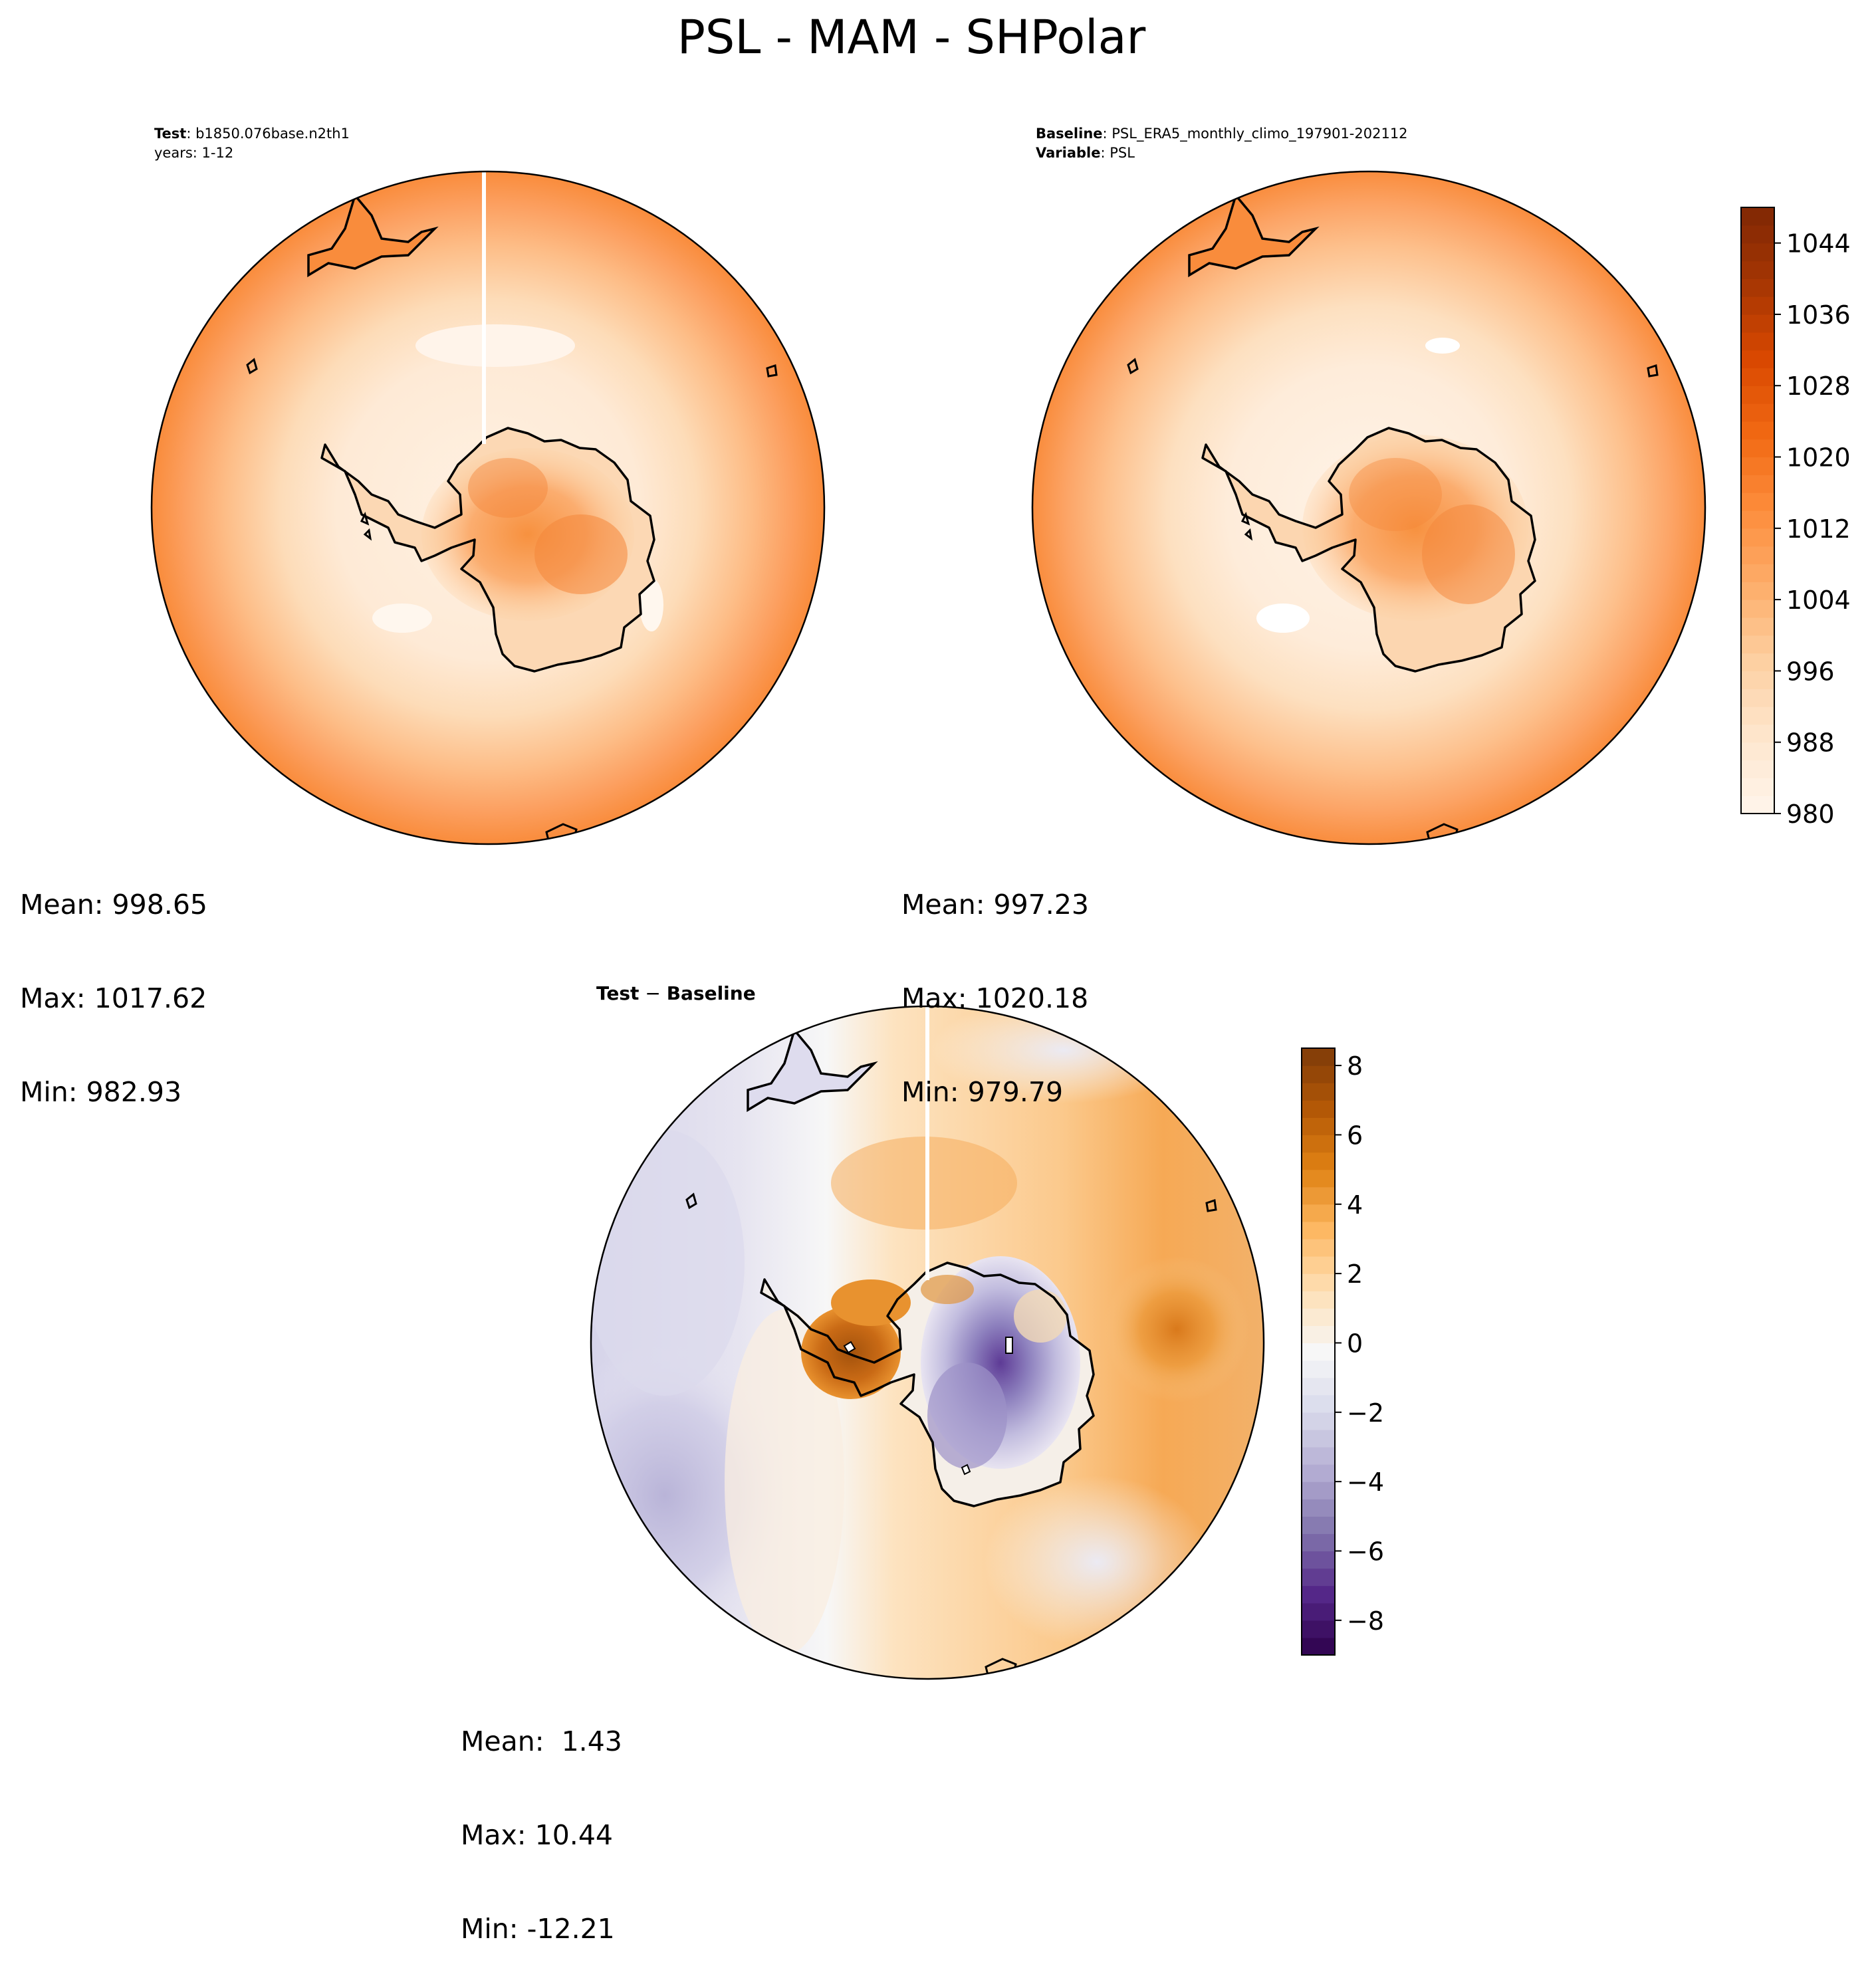 The width and height of the screenshot is (1876, 1976). What do you see at coordinates (1811, 671) in the screenshot?
I see `psl-colorbar-tick-label: 996` at bounding box center [1811, 671].